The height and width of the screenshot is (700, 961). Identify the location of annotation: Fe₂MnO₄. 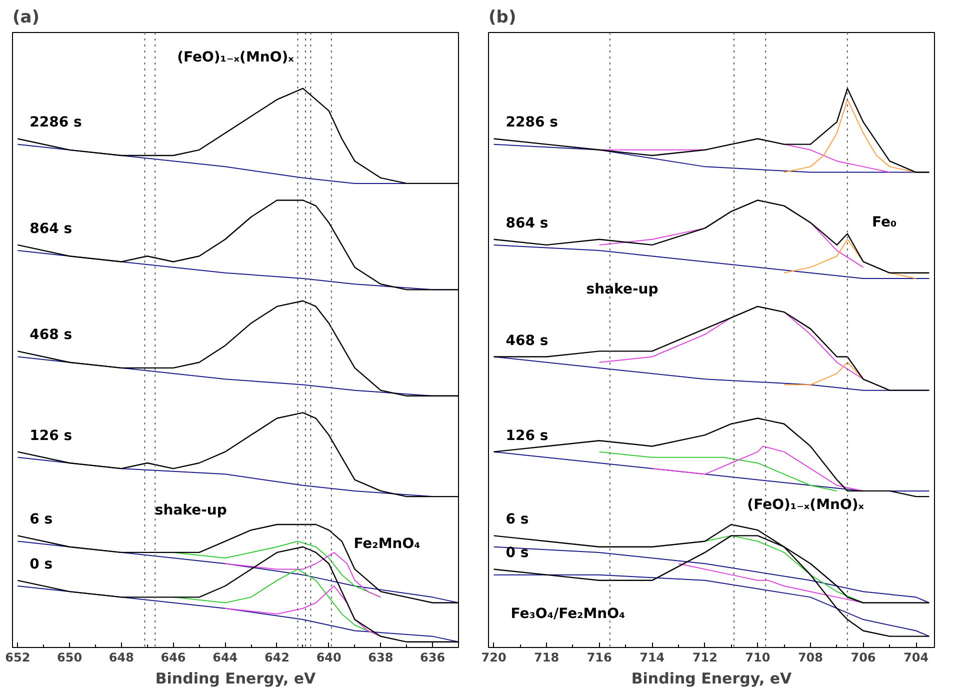
(387, 544).